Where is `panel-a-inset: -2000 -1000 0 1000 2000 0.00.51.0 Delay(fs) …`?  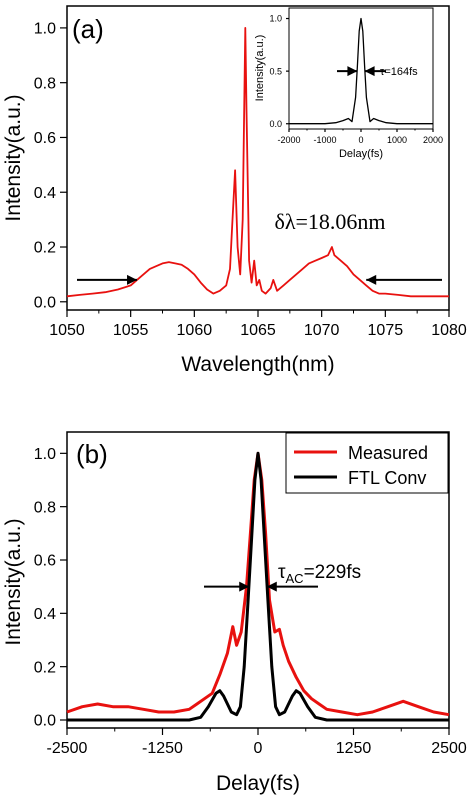
panel-a-inset: -2000 -1000 0 1000 2000 0.00.51.0 Delay(fs) … is located at coordinates (348, 83).